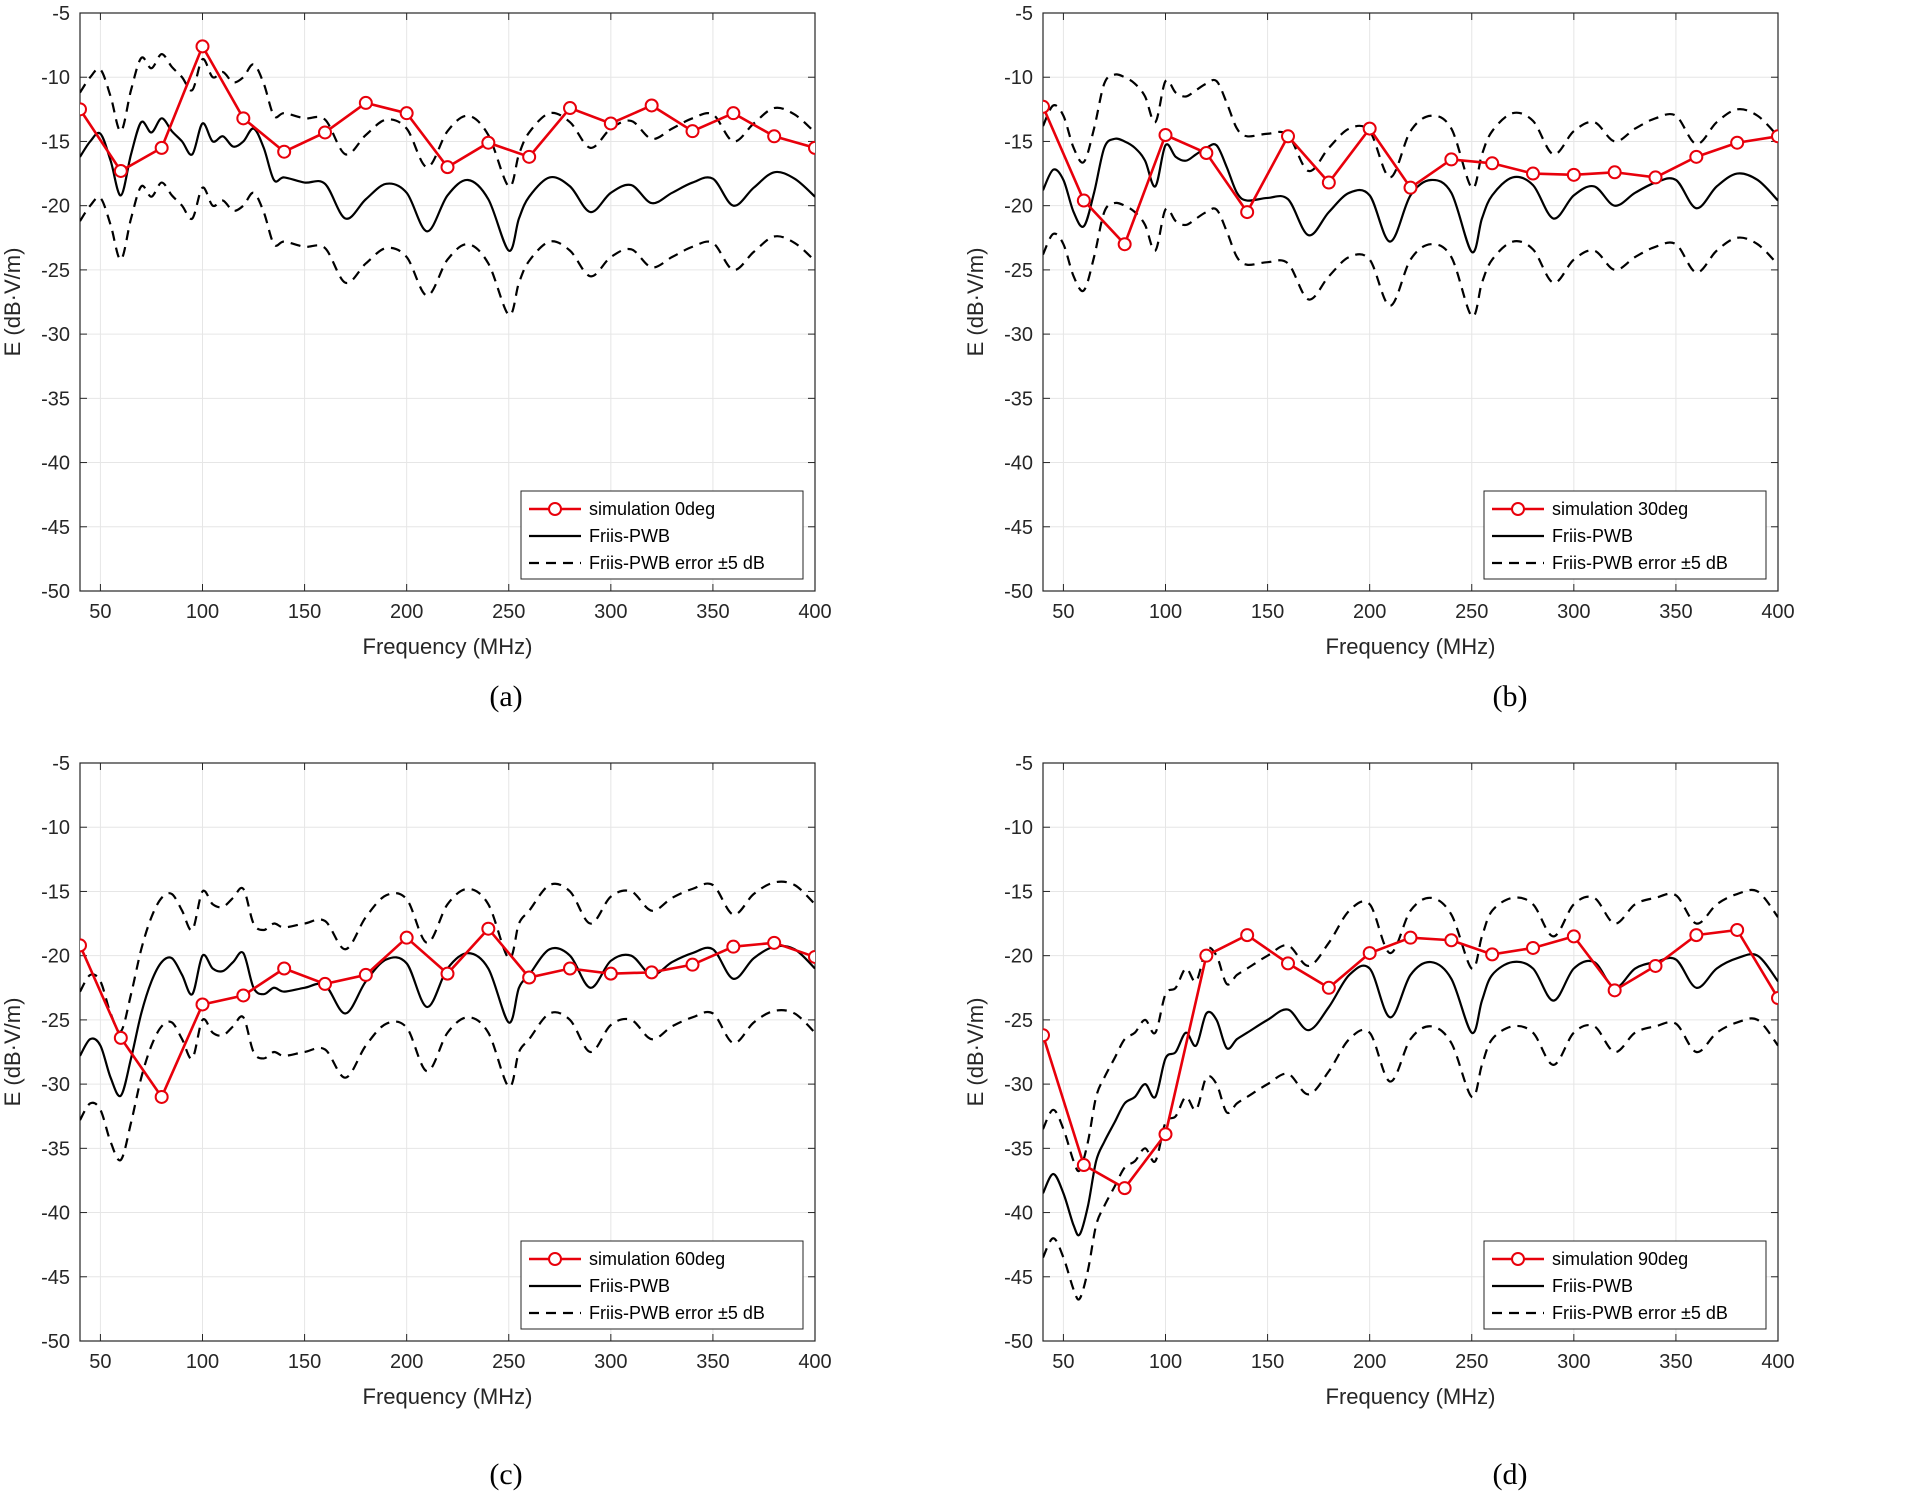 This screenshot has width=1926, height=1499. I want to click on y-tick-label: -35, so click(1018, 1149).